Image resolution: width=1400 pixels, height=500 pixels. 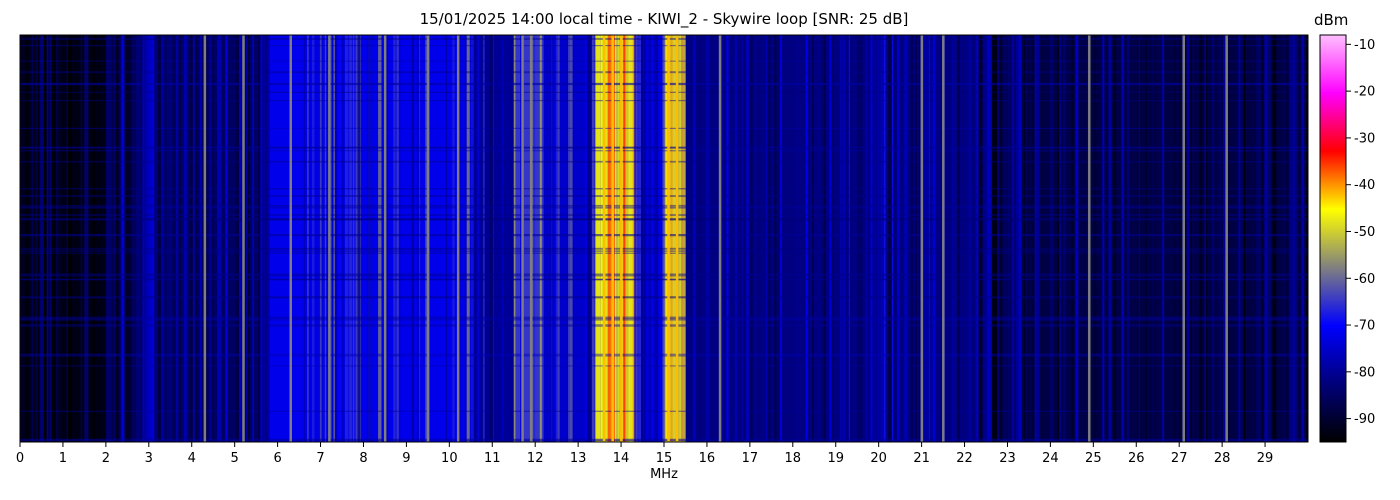 I want to click on x-tick-label: 26, so click(x=1136, y=458).